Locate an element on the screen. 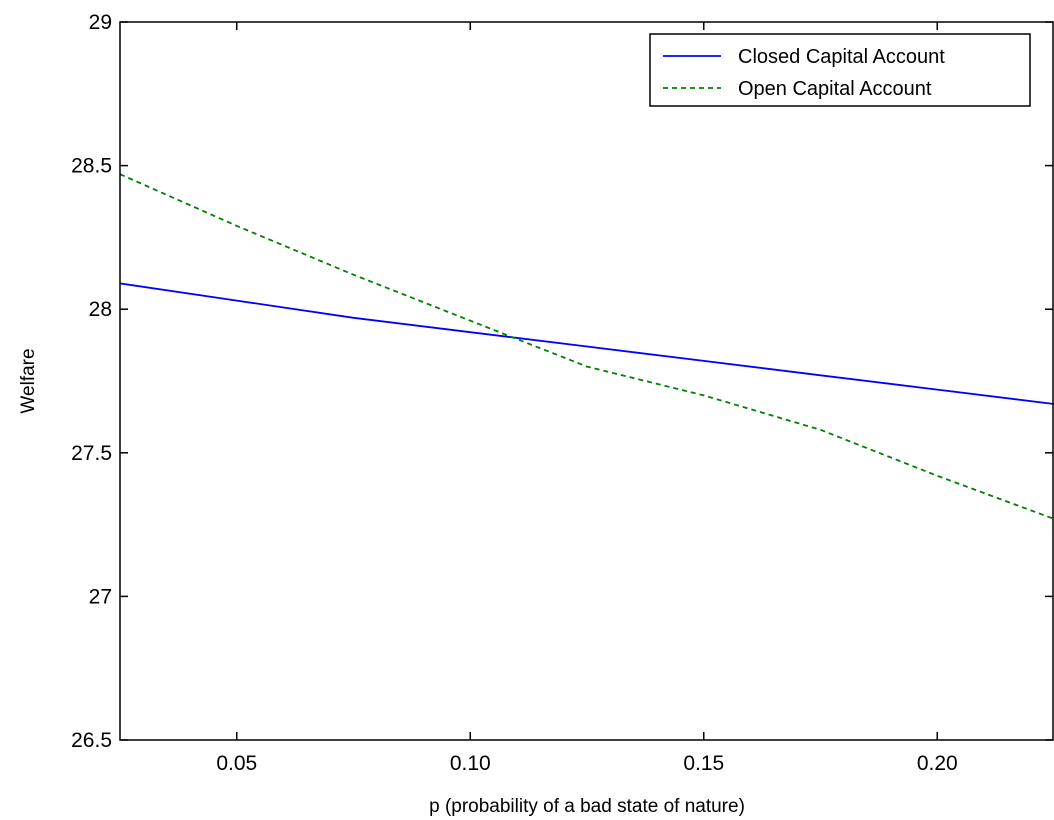  y-tick-label: 28.5 is located at coordinates (91, 166).